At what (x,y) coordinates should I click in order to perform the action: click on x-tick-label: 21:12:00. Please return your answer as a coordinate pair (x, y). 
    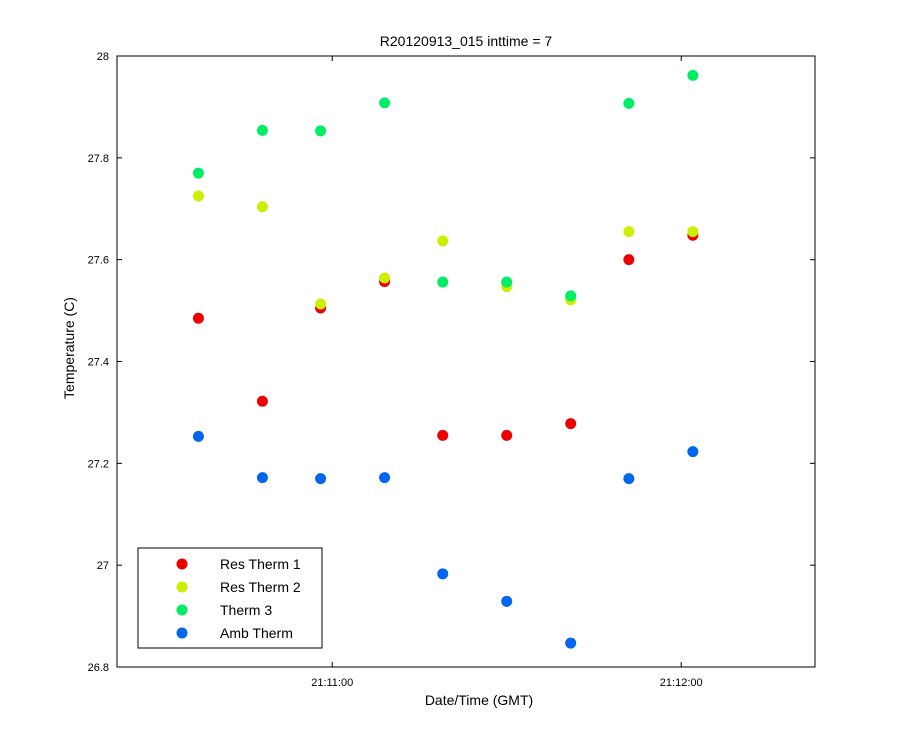
    Looking at the image, I should click on (681, 683).